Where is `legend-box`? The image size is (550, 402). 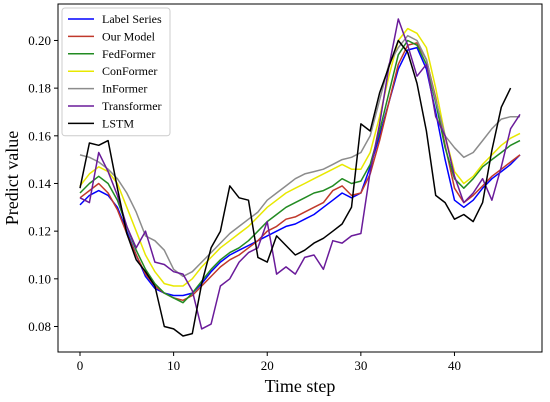 legend-box is located at coordinates (116, 72).